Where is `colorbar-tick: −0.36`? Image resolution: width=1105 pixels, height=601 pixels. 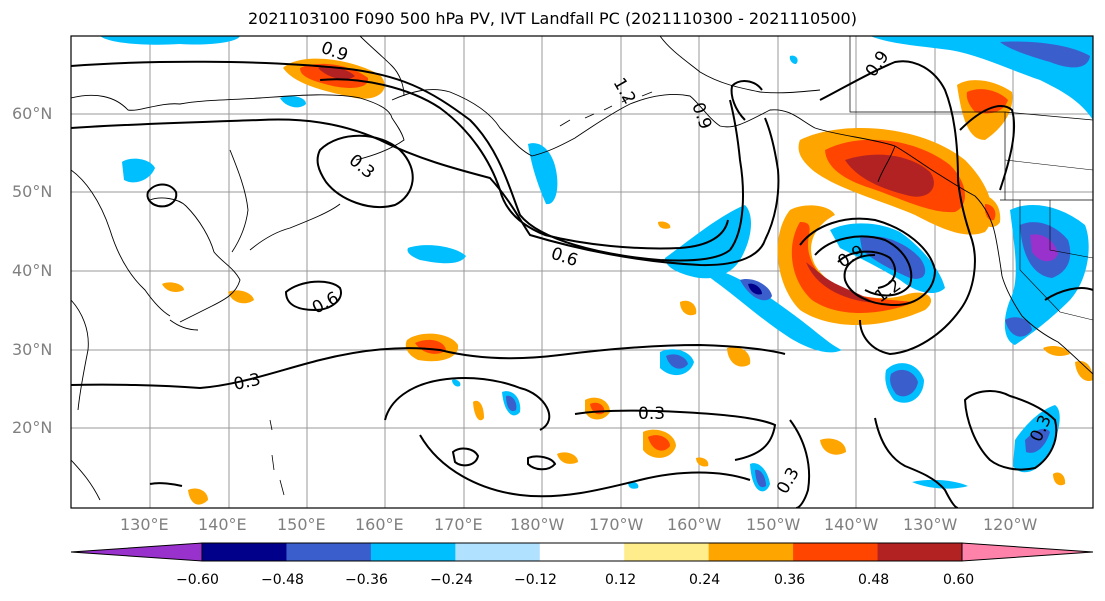 colorbar-tick: −0.36 is located at coordinates (366, 580).